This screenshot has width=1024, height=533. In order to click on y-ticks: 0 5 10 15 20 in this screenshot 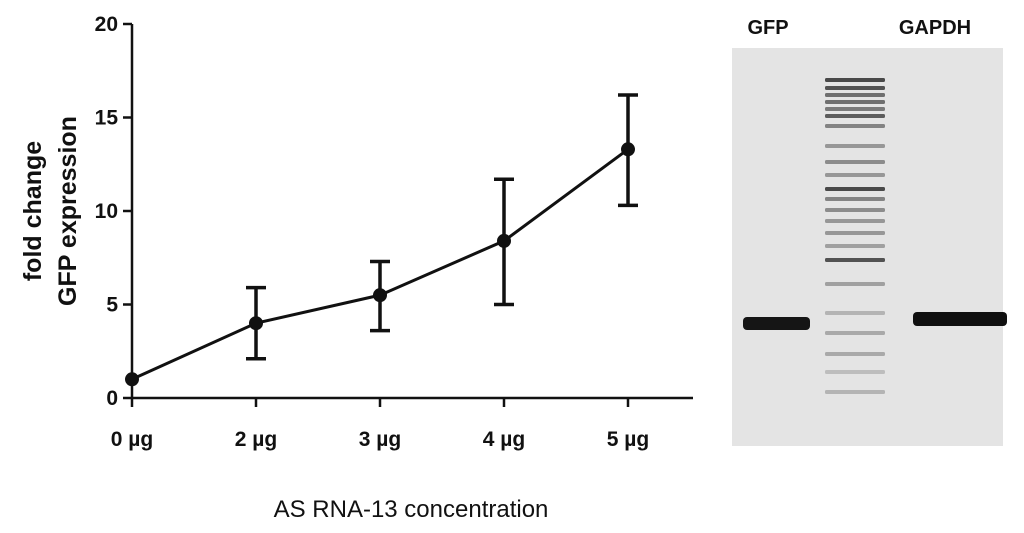, I will do `click(113, 211)`.